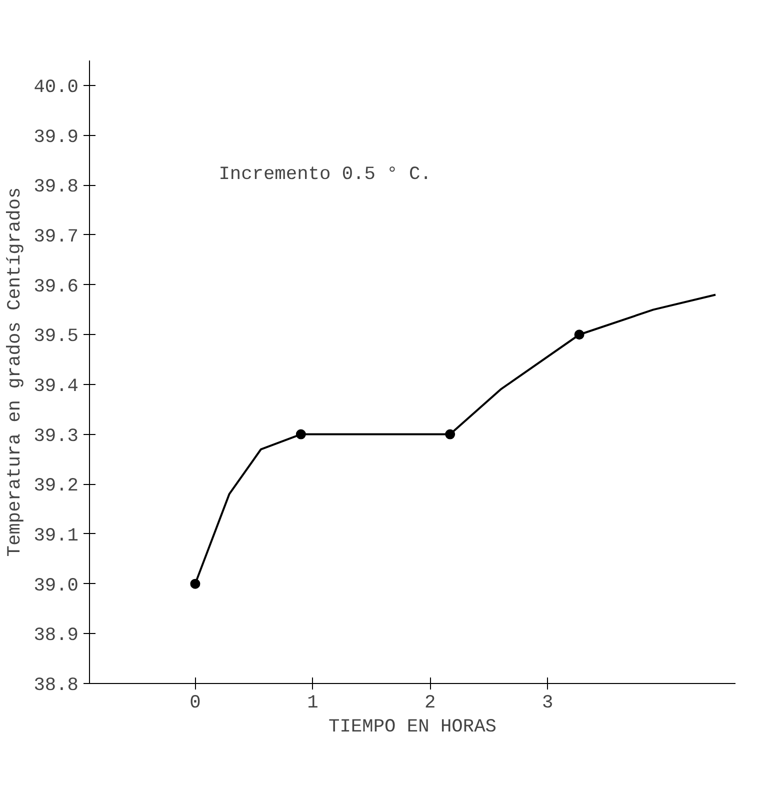 This screenshot has height=791, width=768. Describe the element at coordinates (412, 727) in the screenshot. I see `x-axis-title: TIEMPO EN HORAS` at that location.